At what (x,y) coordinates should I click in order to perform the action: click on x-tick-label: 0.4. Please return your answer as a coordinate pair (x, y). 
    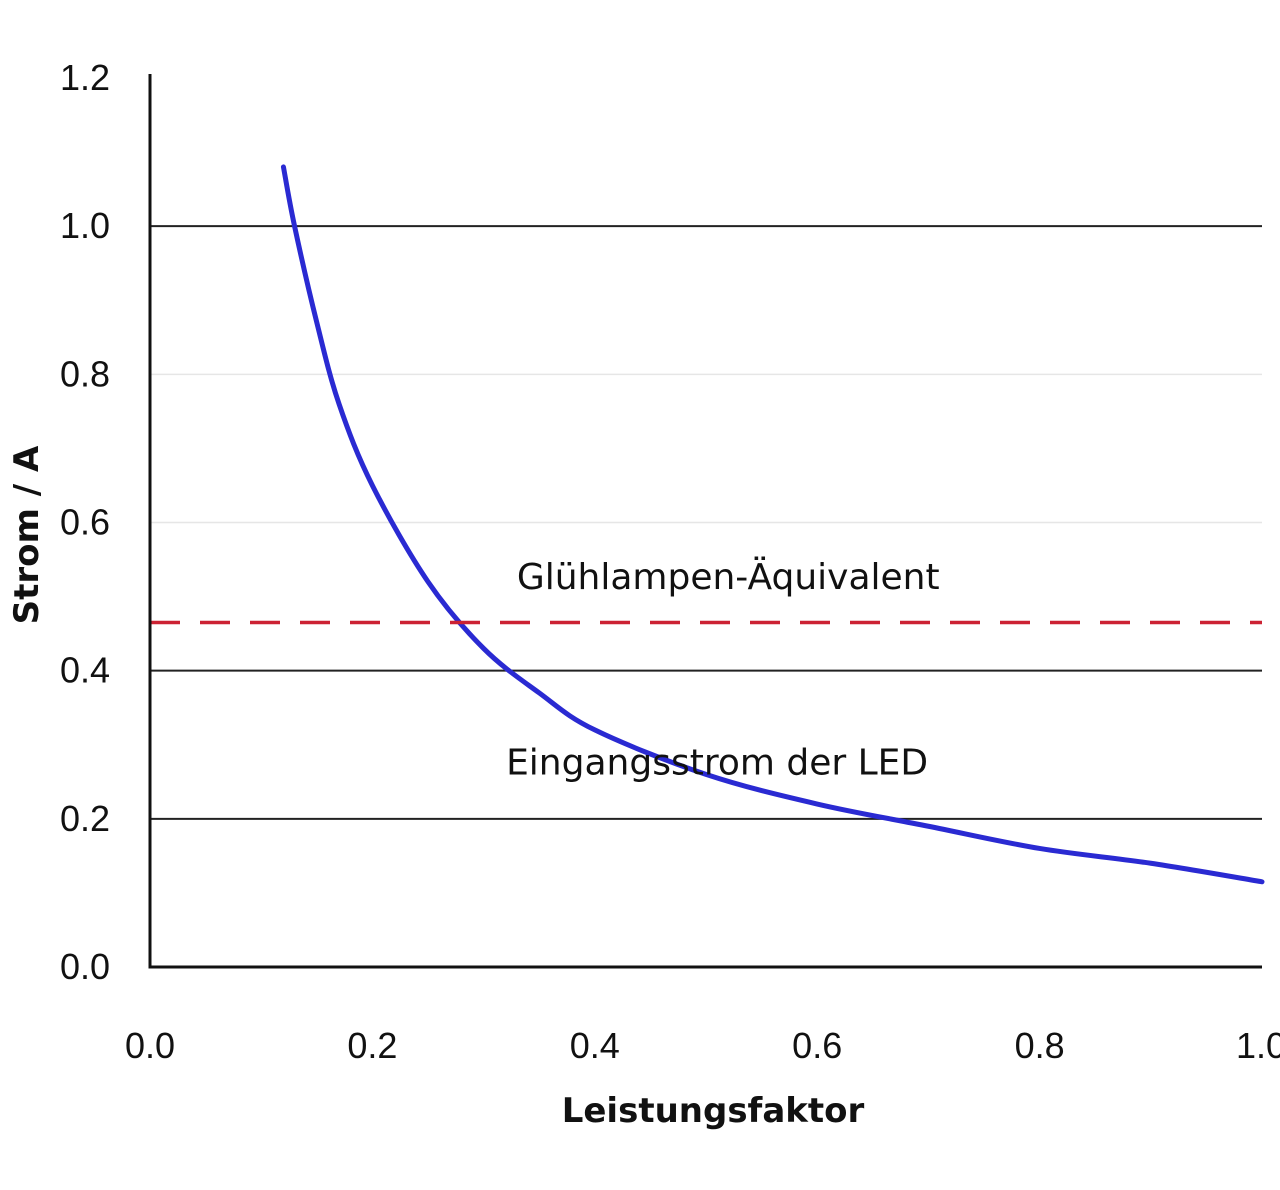
    Looking at the image, I should click on (595, 1045).